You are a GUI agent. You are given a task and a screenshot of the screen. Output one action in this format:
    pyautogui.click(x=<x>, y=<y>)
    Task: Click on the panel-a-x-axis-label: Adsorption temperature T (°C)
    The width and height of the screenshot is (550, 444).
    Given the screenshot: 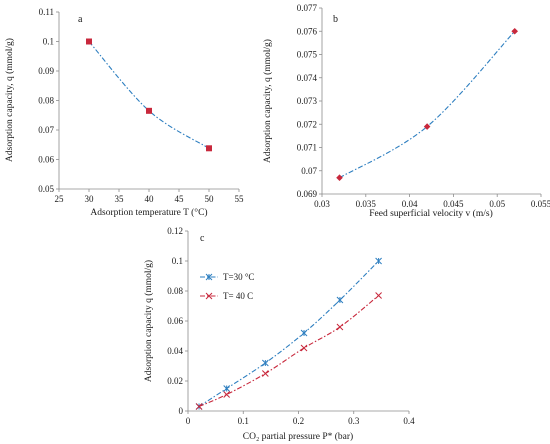 What is the action you would take?
    pyautogui.click(x=148, y=212)
    